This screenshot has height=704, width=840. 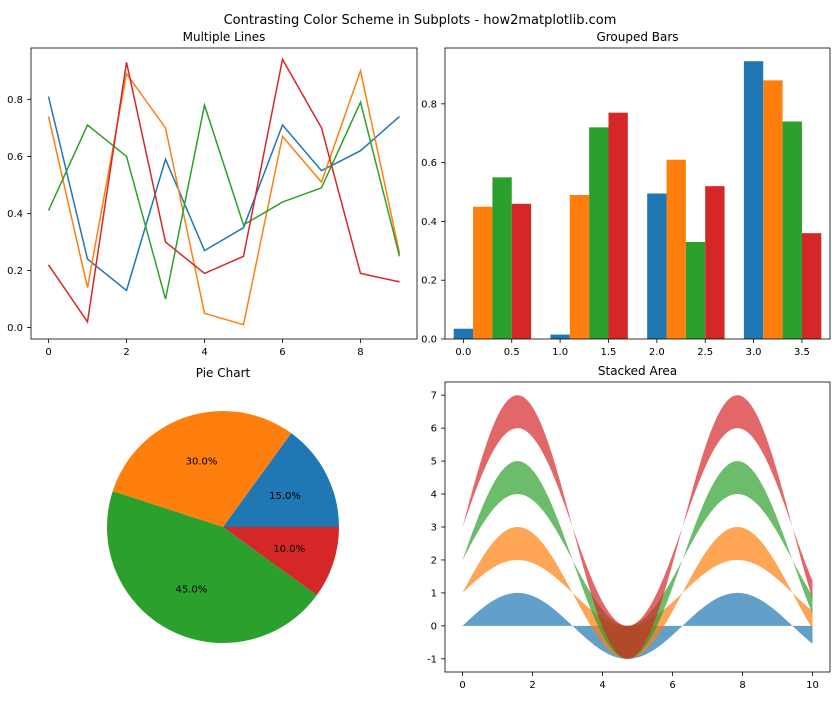 What do you see at coordinates (285, 496) in the screenshot?
I see `pie-slice-label: 15.0%` at bounding box center [285, 496].